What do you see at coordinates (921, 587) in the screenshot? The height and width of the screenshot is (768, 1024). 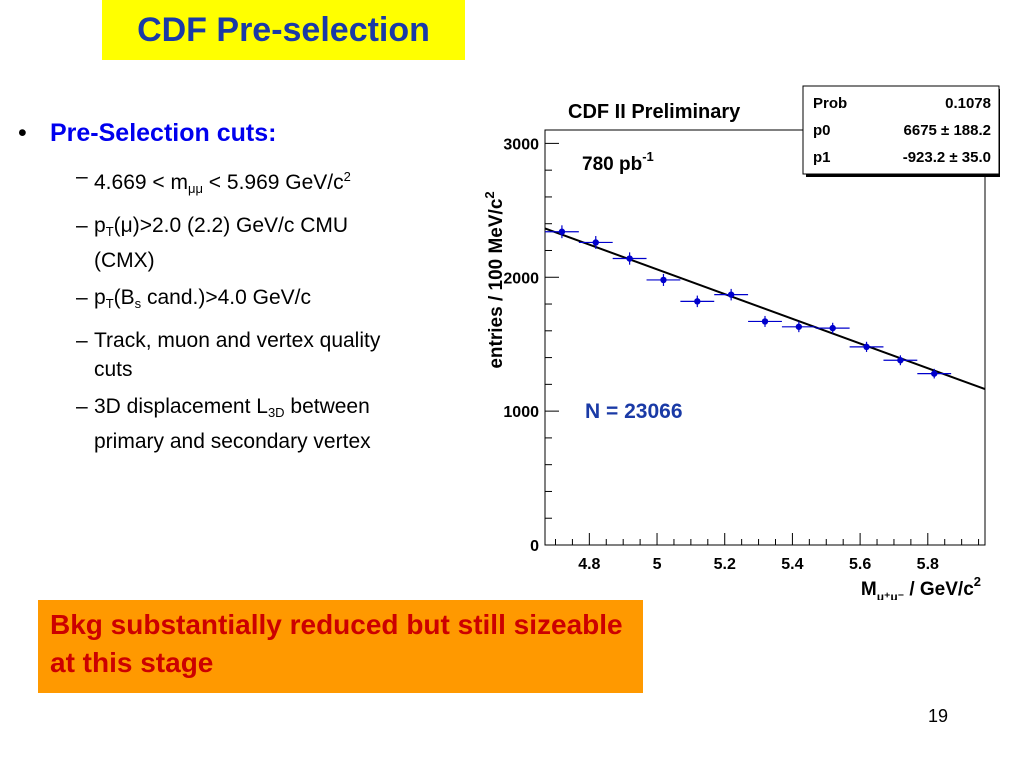 I see `x-axis-label: Mμ⁺μ⁻ / GeV/c2` at bounding box center [921, 587].